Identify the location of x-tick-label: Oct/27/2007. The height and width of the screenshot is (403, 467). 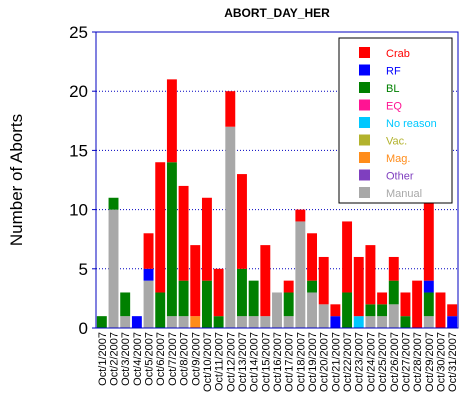
(406, 362).